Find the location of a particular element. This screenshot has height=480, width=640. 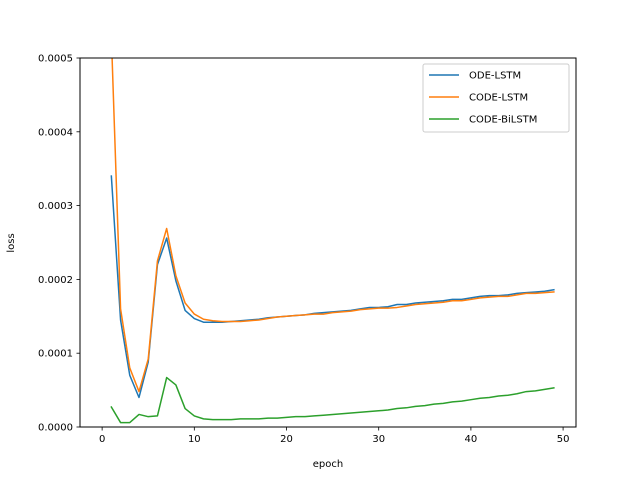

x-tick-label: 10 is located at coordinates (194, 439).